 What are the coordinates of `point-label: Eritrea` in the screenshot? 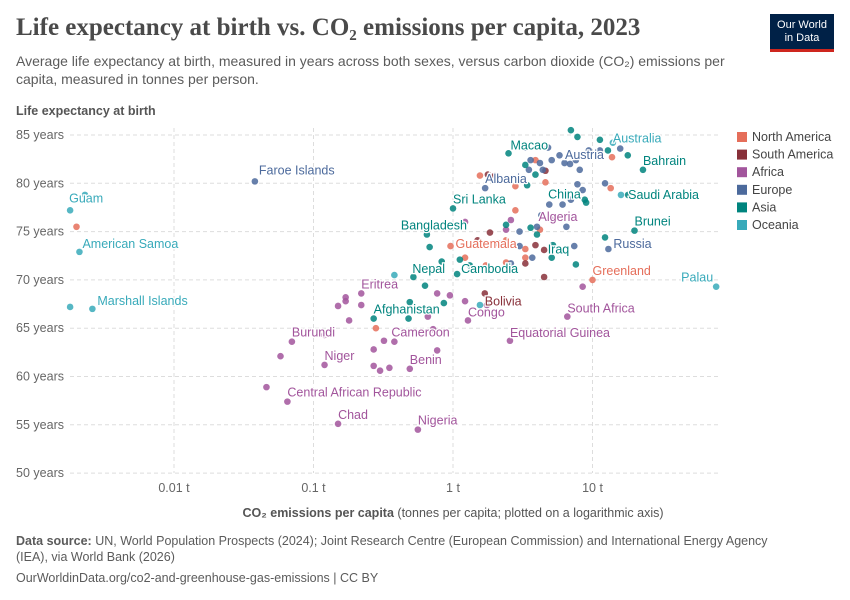 It's located at (379, 284).